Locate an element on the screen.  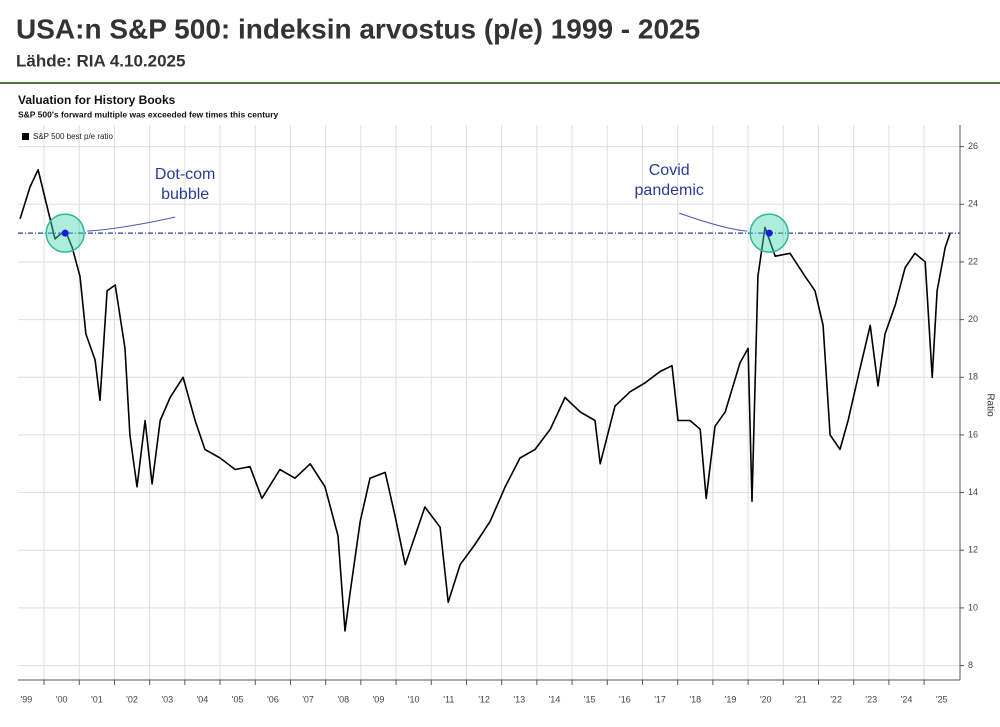
y-tick-label: 18 is located at coordinates (973, 377).